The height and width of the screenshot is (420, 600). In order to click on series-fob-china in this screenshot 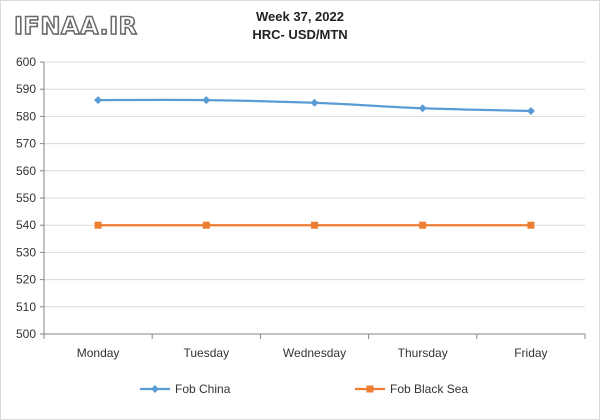, I will do `click(314, 105)`.